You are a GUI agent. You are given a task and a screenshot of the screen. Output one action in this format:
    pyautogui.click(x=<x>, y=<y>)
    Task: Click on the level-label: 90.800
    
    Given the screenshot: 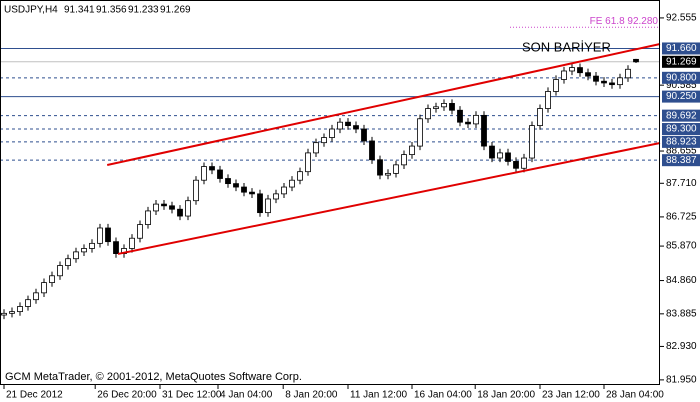 What is the action you would take?
    pyautogui.click(x=681, y=77)
    